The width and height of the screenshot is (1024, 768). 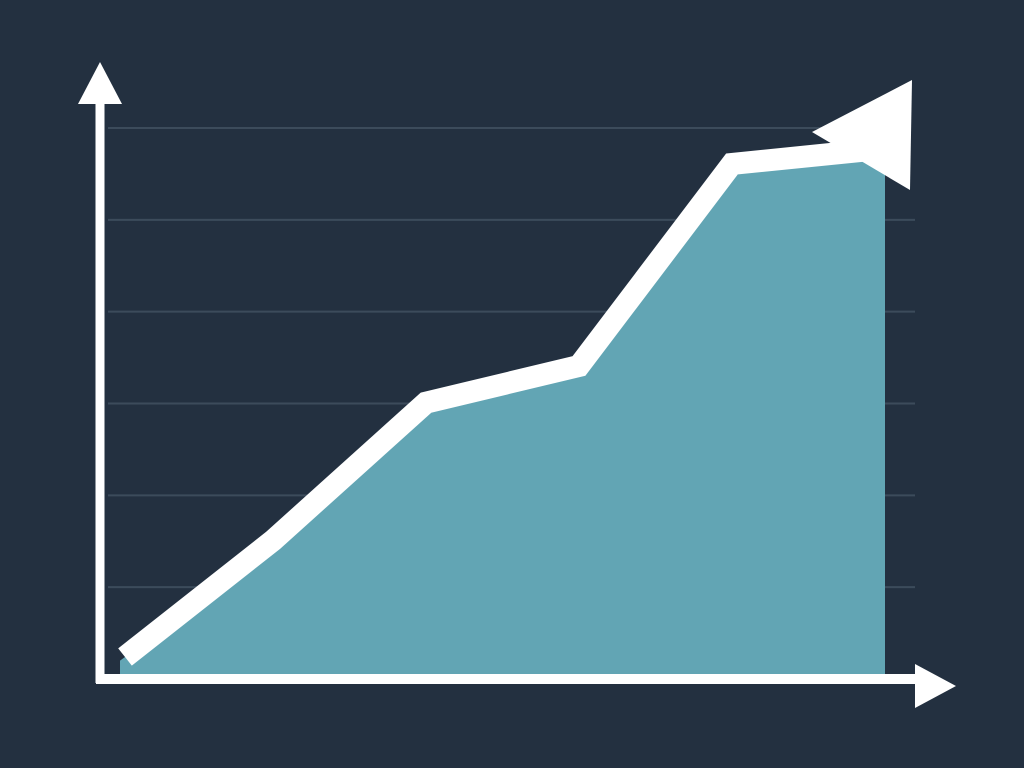 What do you see at coordinates (862, 135) in the screenshot?
I see `trend-arrowhead` at bounding box center [862, 135].